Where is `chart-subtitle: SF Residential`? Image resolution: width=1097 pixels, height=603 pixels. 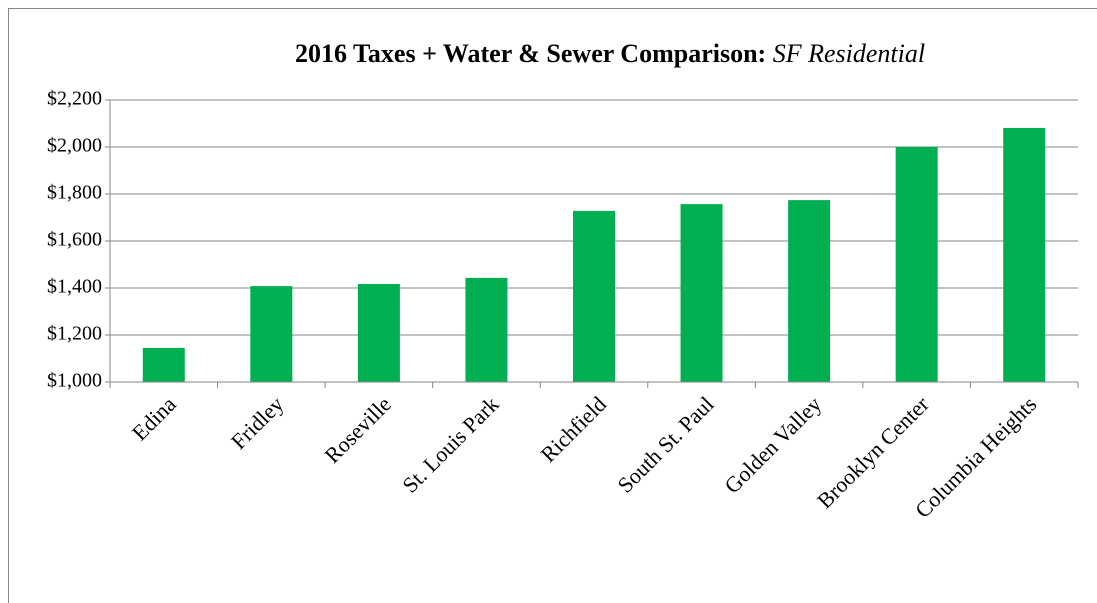 chart-subtitle: SF Residential is located at coordinates (849, 53).